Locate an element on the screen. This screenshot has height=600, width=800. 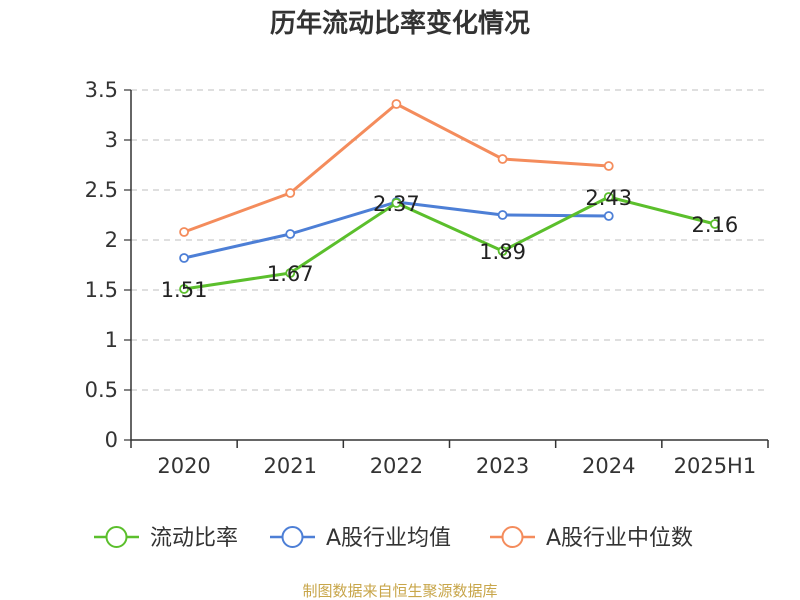
legend: 流动比率 A股行业均值 A股行业中位数 is located at coordinates (393, 538).